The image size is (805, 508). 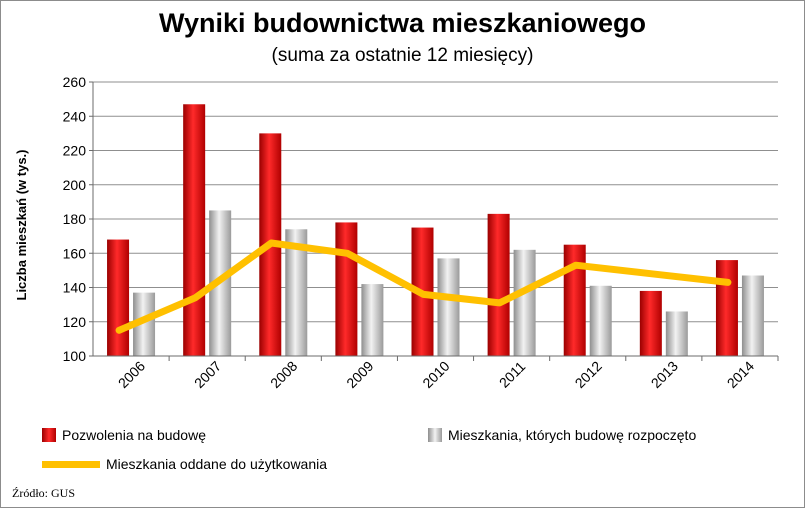 I want to click on bar-started-2008, so click(x=296, y=292).